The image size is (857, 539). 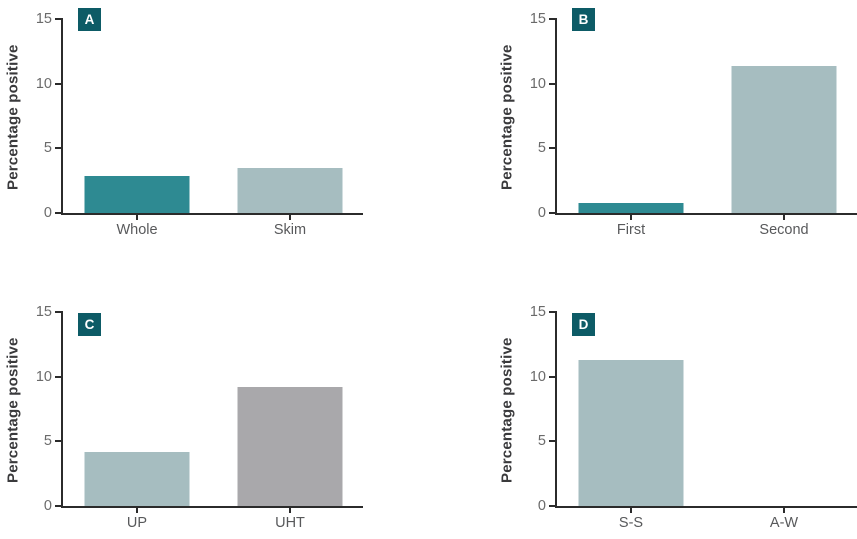 I want to click on bar-second, so click(x=784, y=139).